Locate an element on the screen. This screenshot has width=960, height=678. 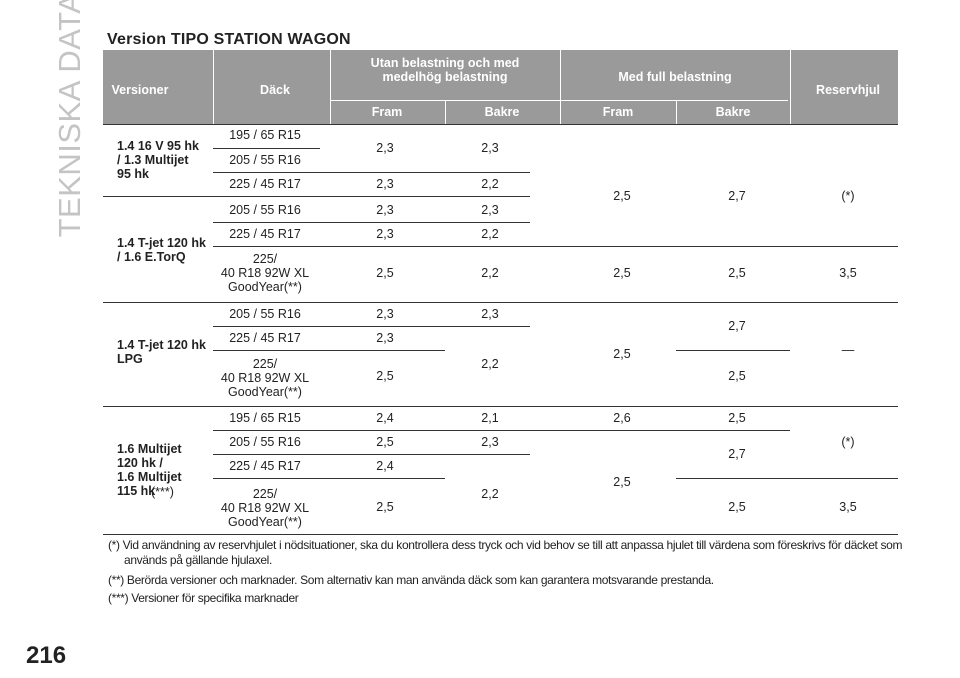
header-background is located at coordinates (500, 87).